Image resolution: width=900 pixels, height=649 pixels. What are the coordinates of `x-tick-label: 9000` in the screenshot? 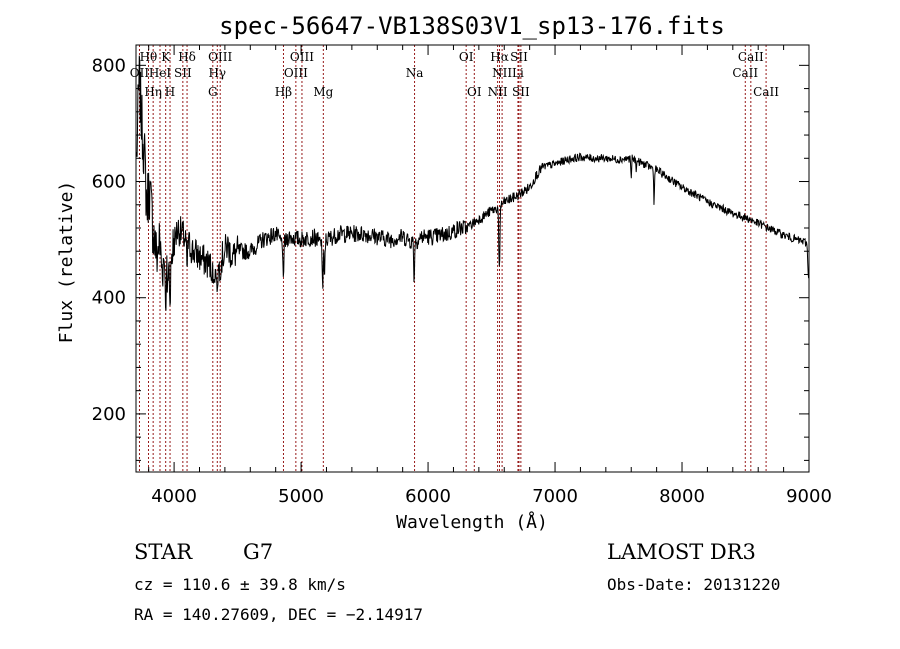 It's located at (809, 496).